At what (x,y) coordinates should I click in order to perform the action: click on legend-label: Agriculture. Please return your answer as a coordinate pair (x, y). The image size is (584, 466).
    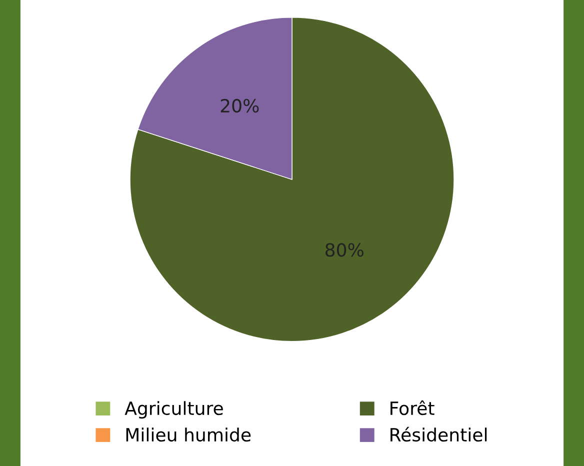
    Looking at the image, I should click on (173, 410).